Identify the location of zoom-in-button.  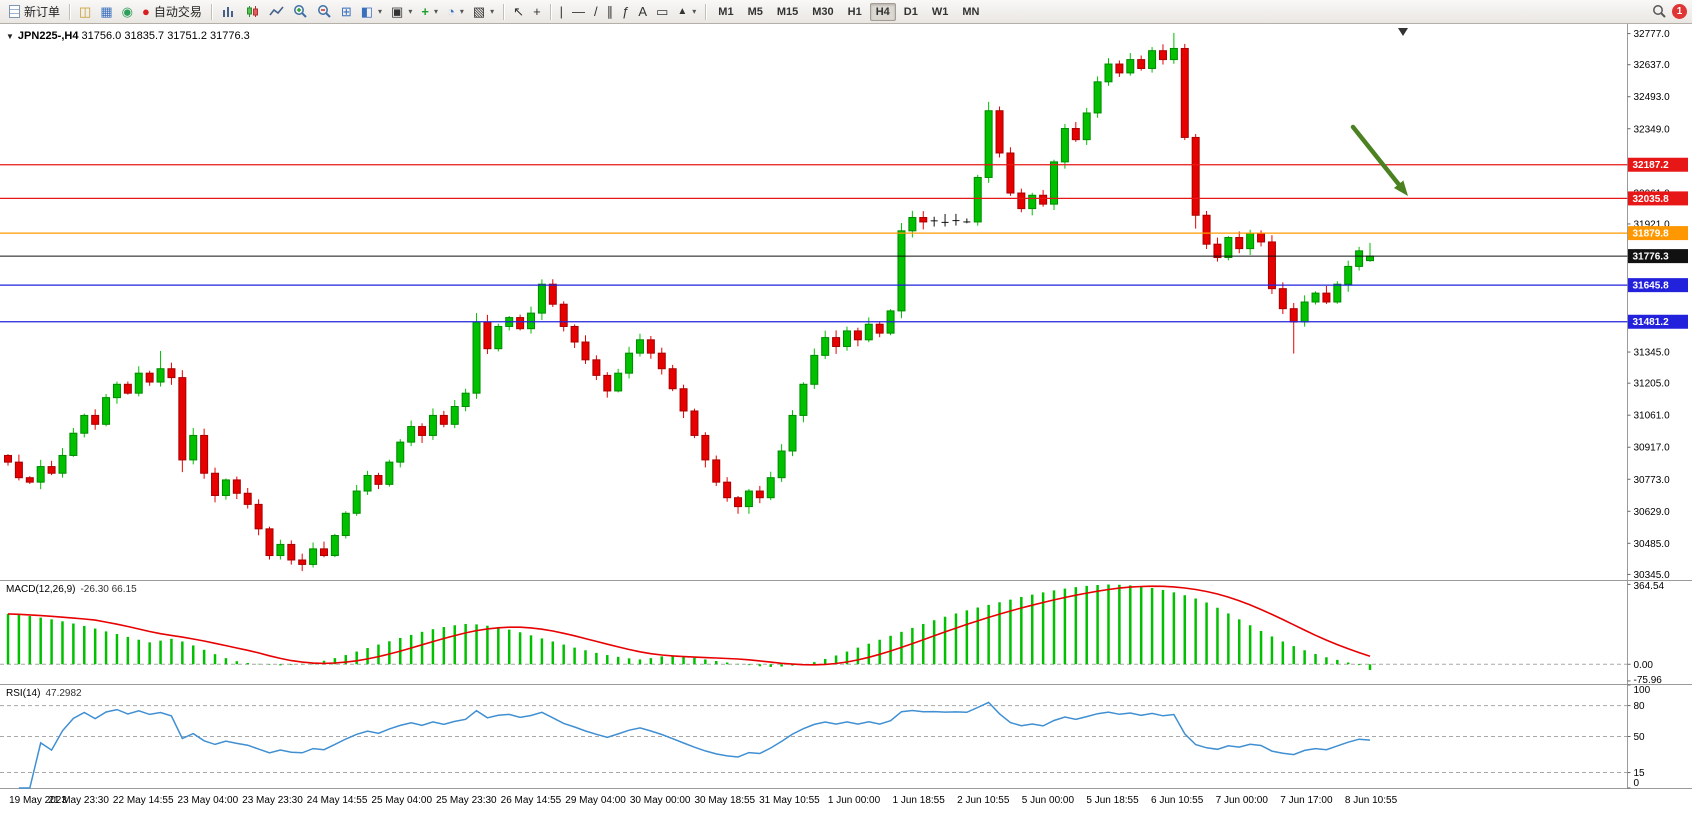
(300, 12).